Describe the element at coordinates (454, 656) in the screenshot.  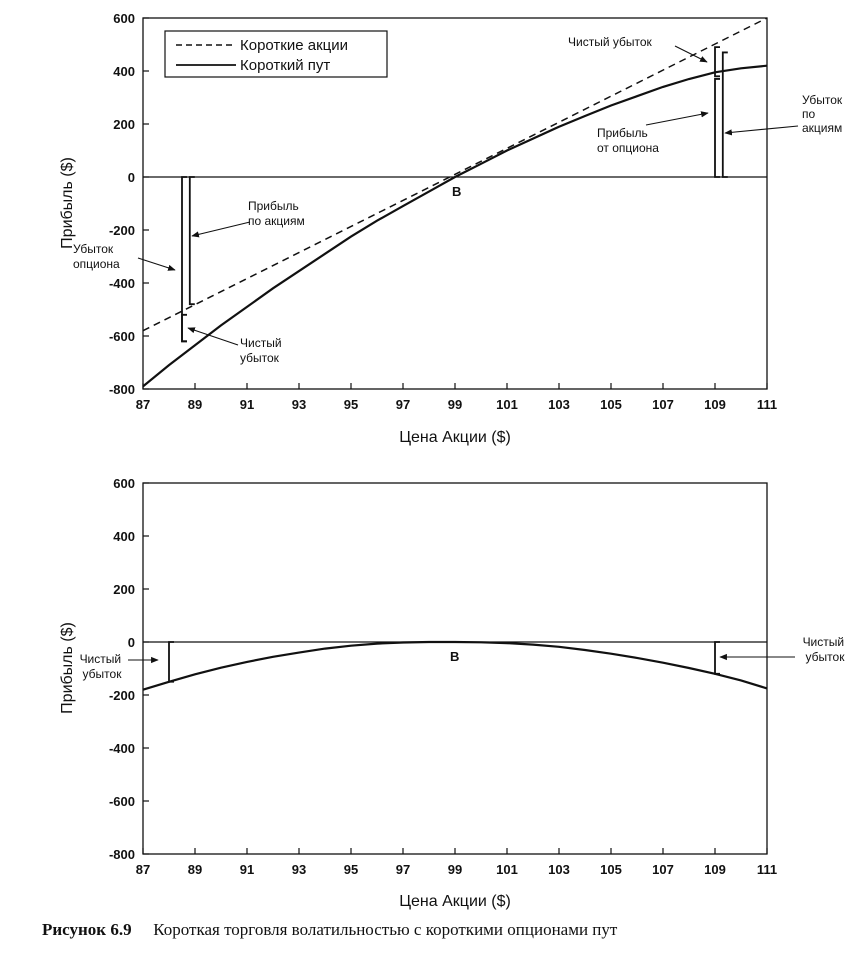
I see `point-b-bottom: B` at that location.